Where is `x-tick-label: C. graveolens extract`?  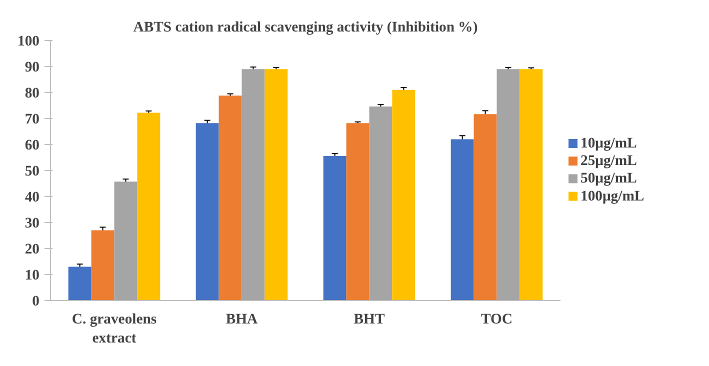
x-tick-label: C. graveolens extract is located at coordinates (114, 329).